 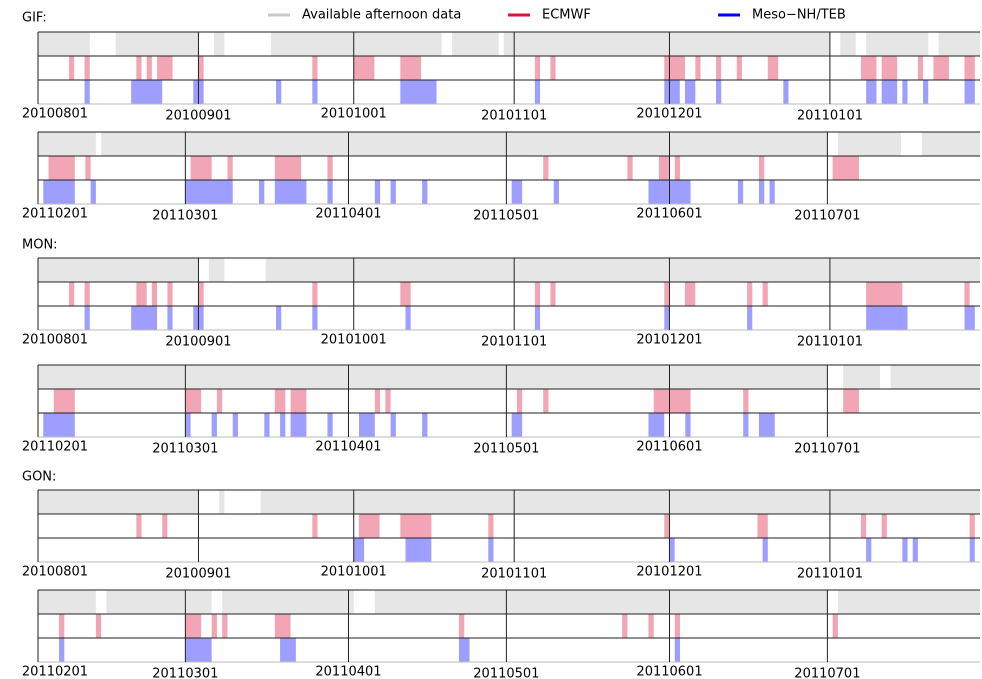 I want to click on x-tick-label: 20110501, so click(x=506, y=449).